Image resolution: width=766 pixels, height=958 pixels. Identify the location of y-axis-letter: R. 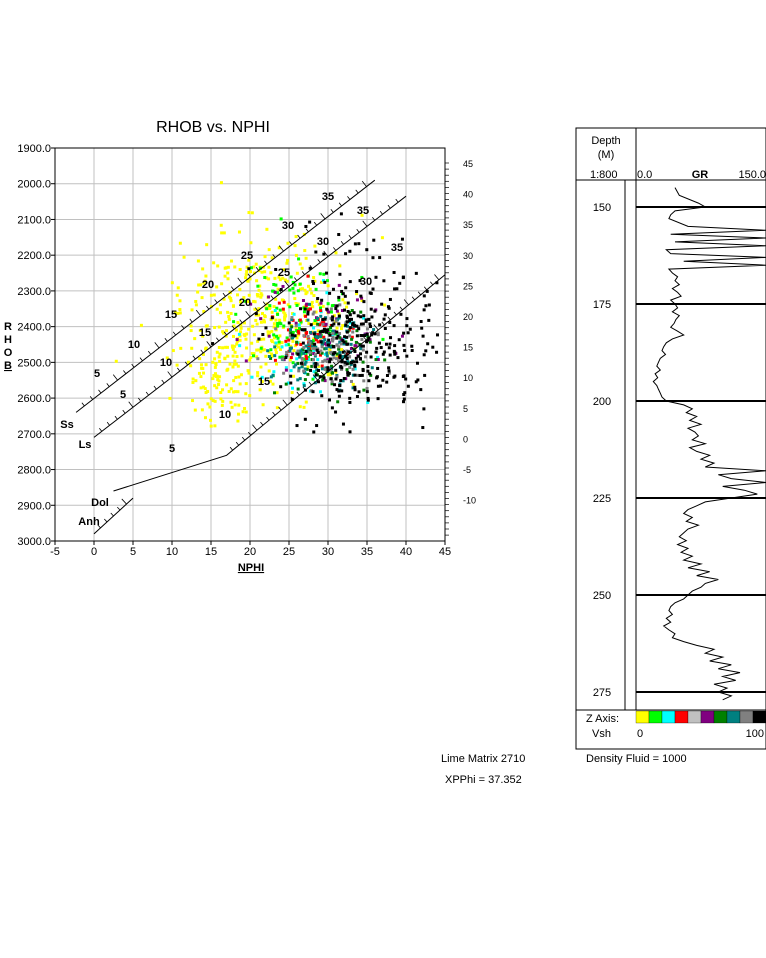
(8, 327).